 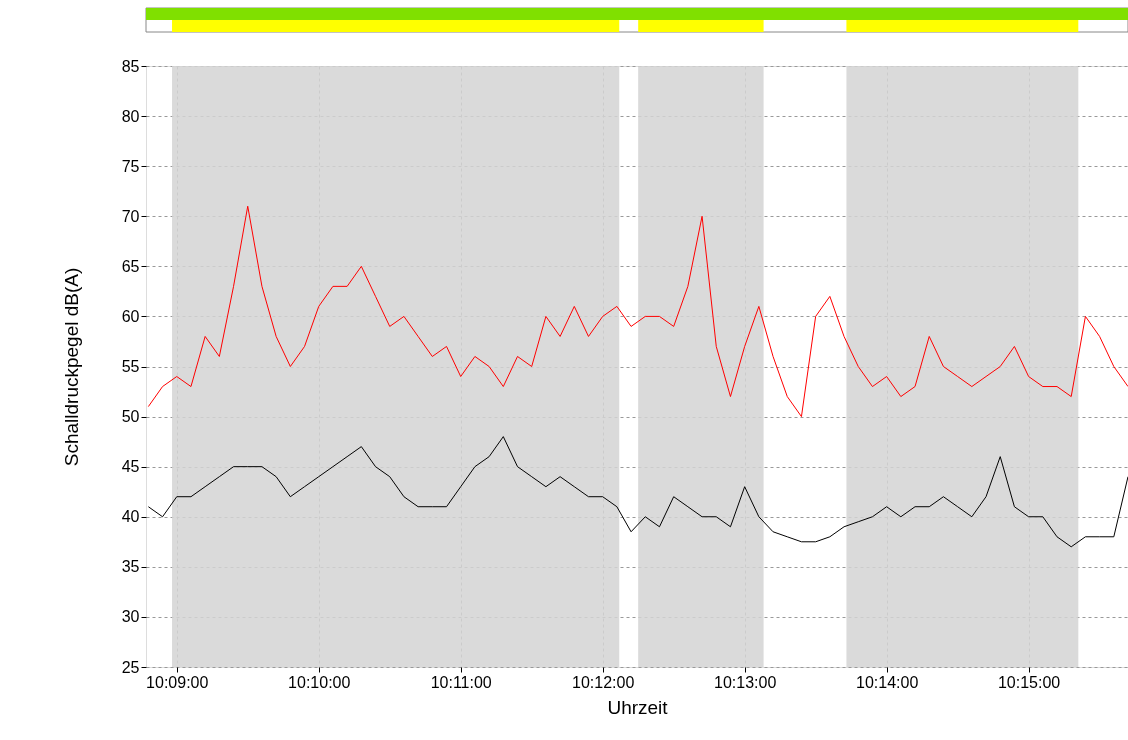 What do you see at coordinates (130, 166) in the screenshot?
I see `y-tick-label: 75` at bounding box center [130, 166].